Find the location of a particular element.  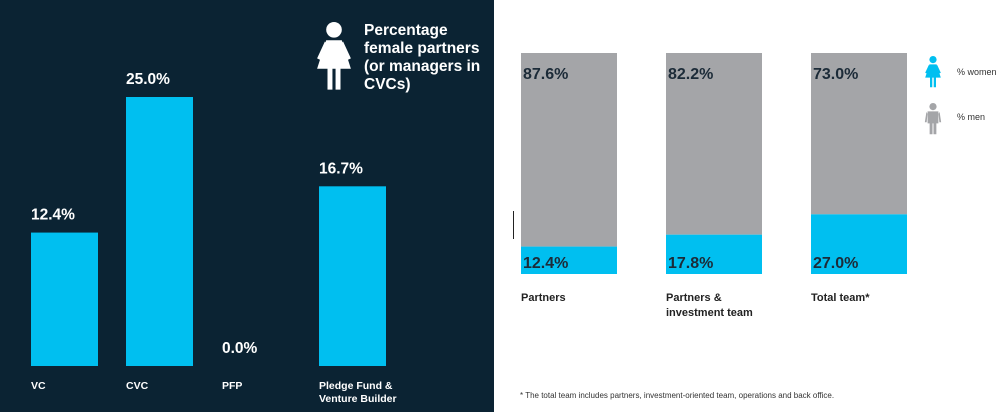

category-label: Total team* is located at coordinates (840, 298).